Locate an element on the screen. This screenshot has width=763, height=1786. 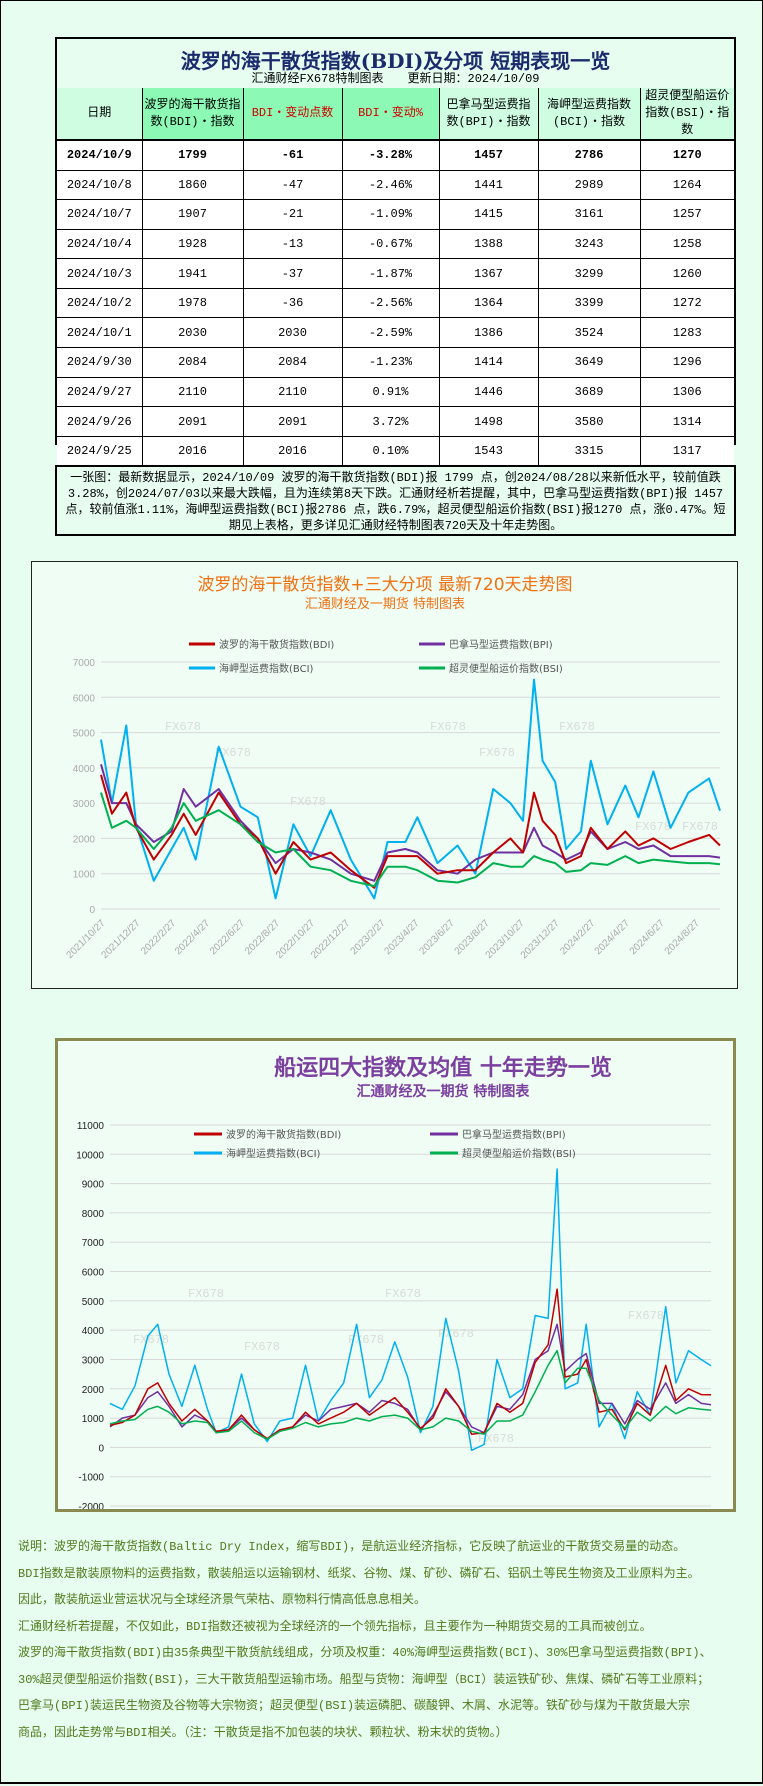
cell-bdi-change: 2091 is located at coordinates (293, 421).